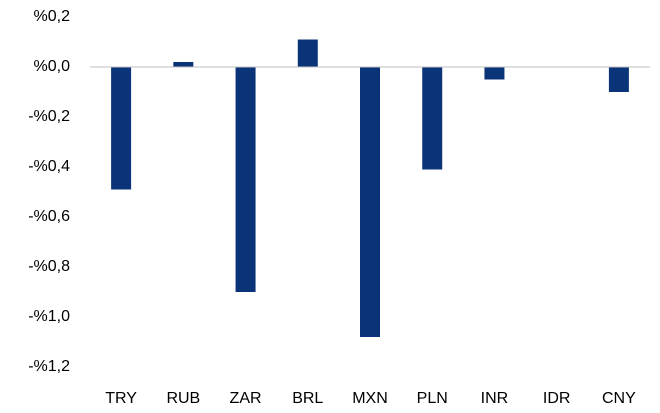  Describe the element at coordinates (49, 316) in the screenshot. I see `y-tick-label: -%1,0` at that location.